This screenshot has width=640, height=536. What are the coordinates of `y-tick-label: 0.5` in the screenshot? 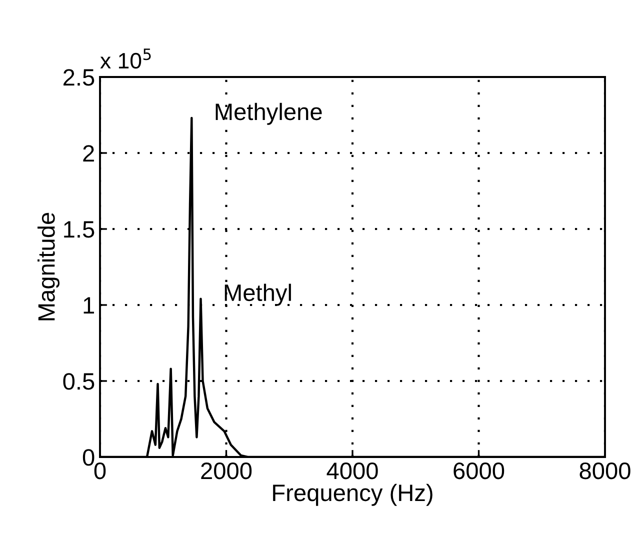 It's located at (78, 381).